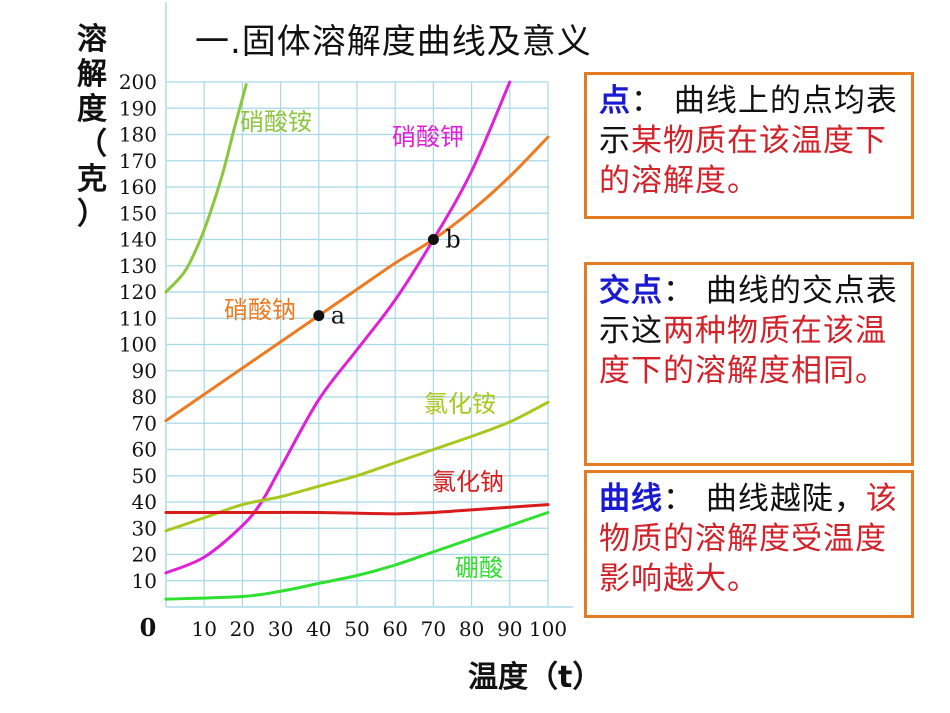  What do you see at coordinates (509, 629) in the screenshot?
I see `x-tick-label: 90` at bounding box center [509, 629].